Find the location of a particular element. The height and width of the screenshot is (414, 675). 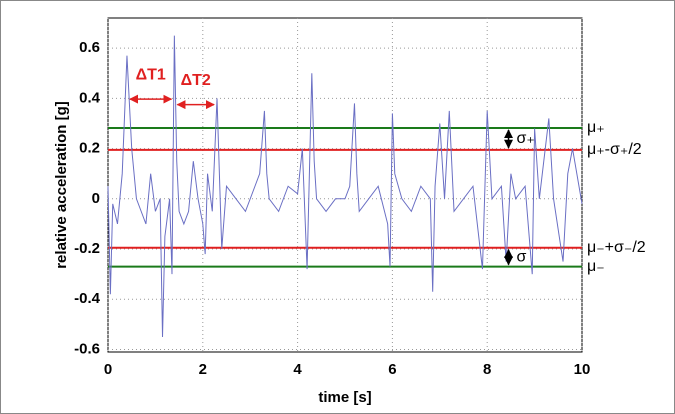

x-tick-label: 0 is located at coordinates (108, 369).